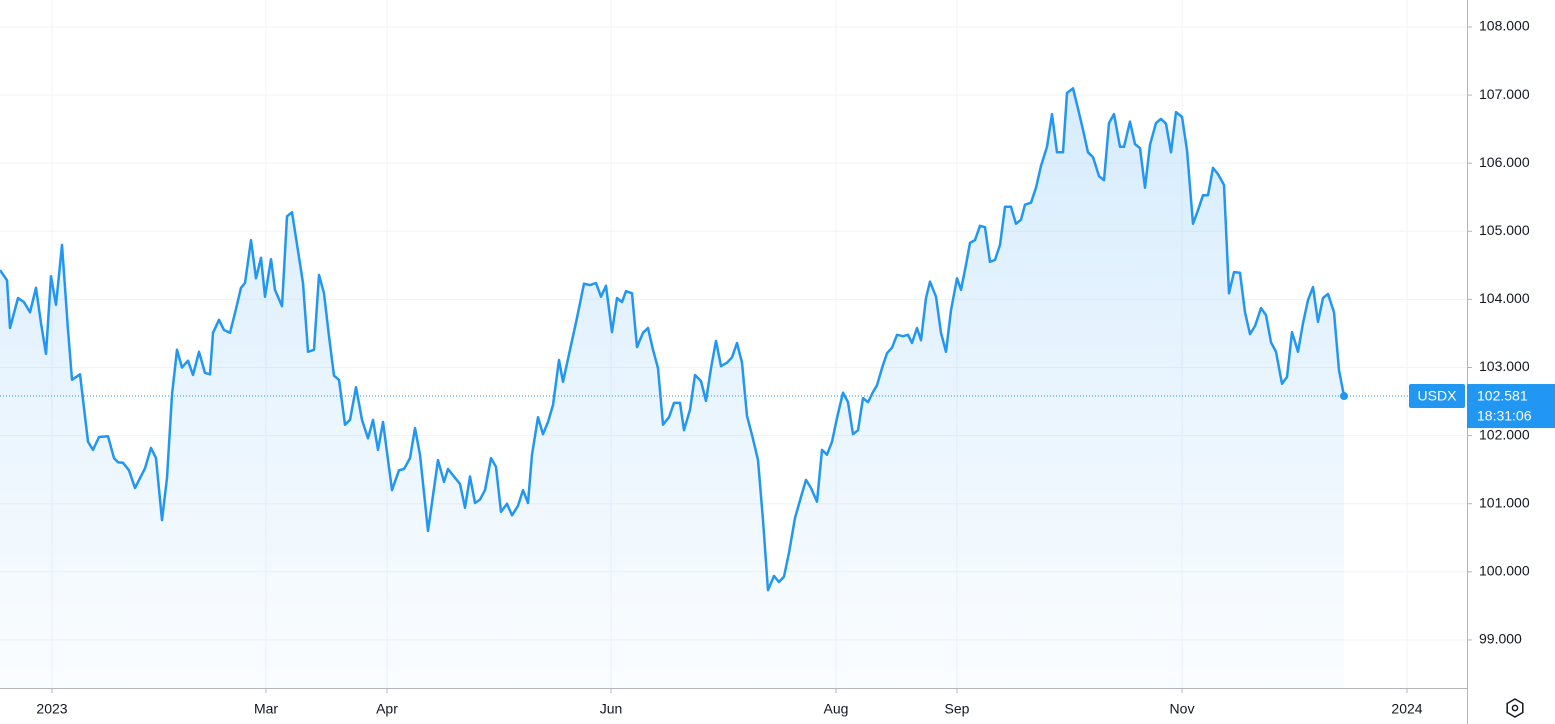 The image size is (1555, 724). Describe the element at coordinates (1504, 26) in the screenshot. I see `y-tick-label: 108.000` at that location.